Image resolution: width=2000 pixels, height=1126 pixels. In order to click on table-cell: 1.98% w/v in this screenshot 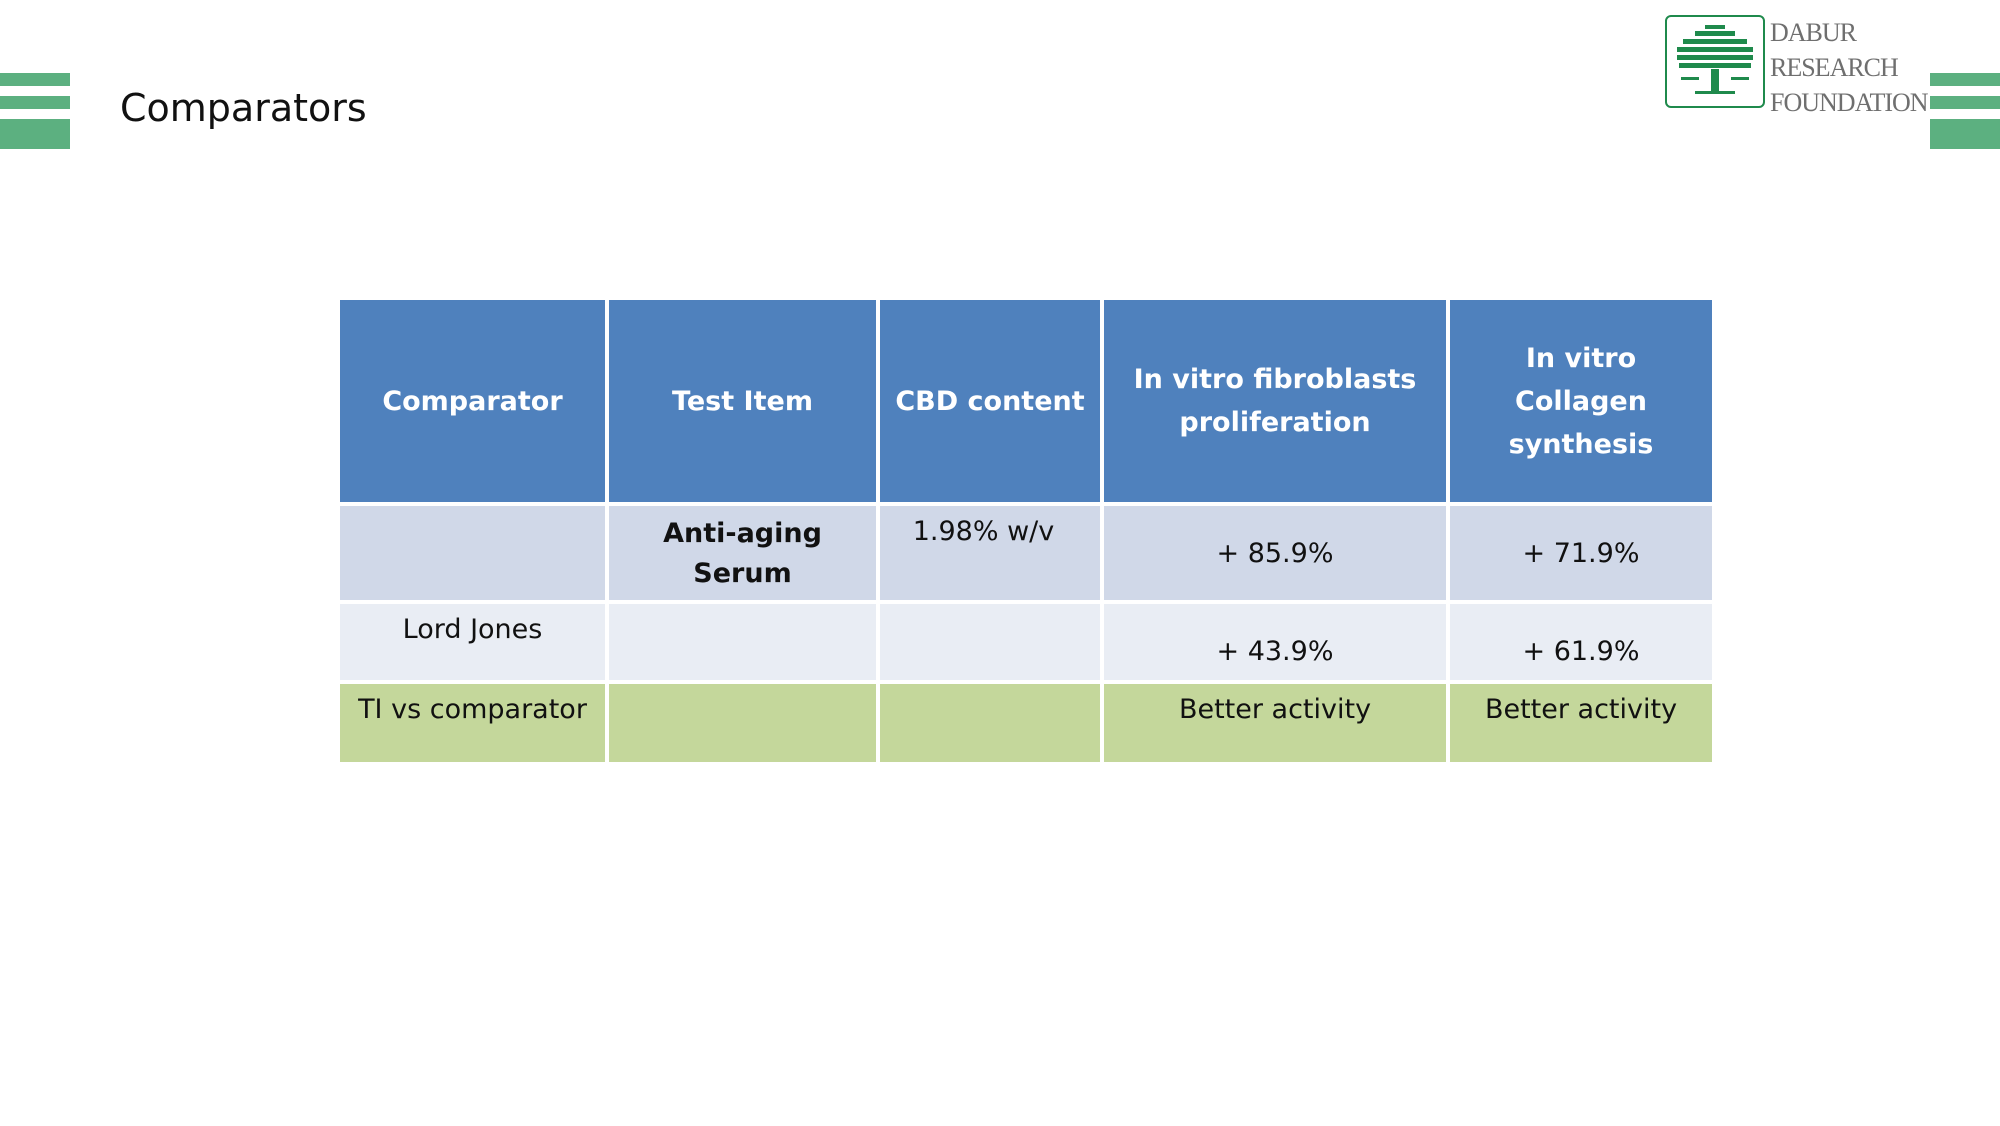, I will do `click(990, 555)`.